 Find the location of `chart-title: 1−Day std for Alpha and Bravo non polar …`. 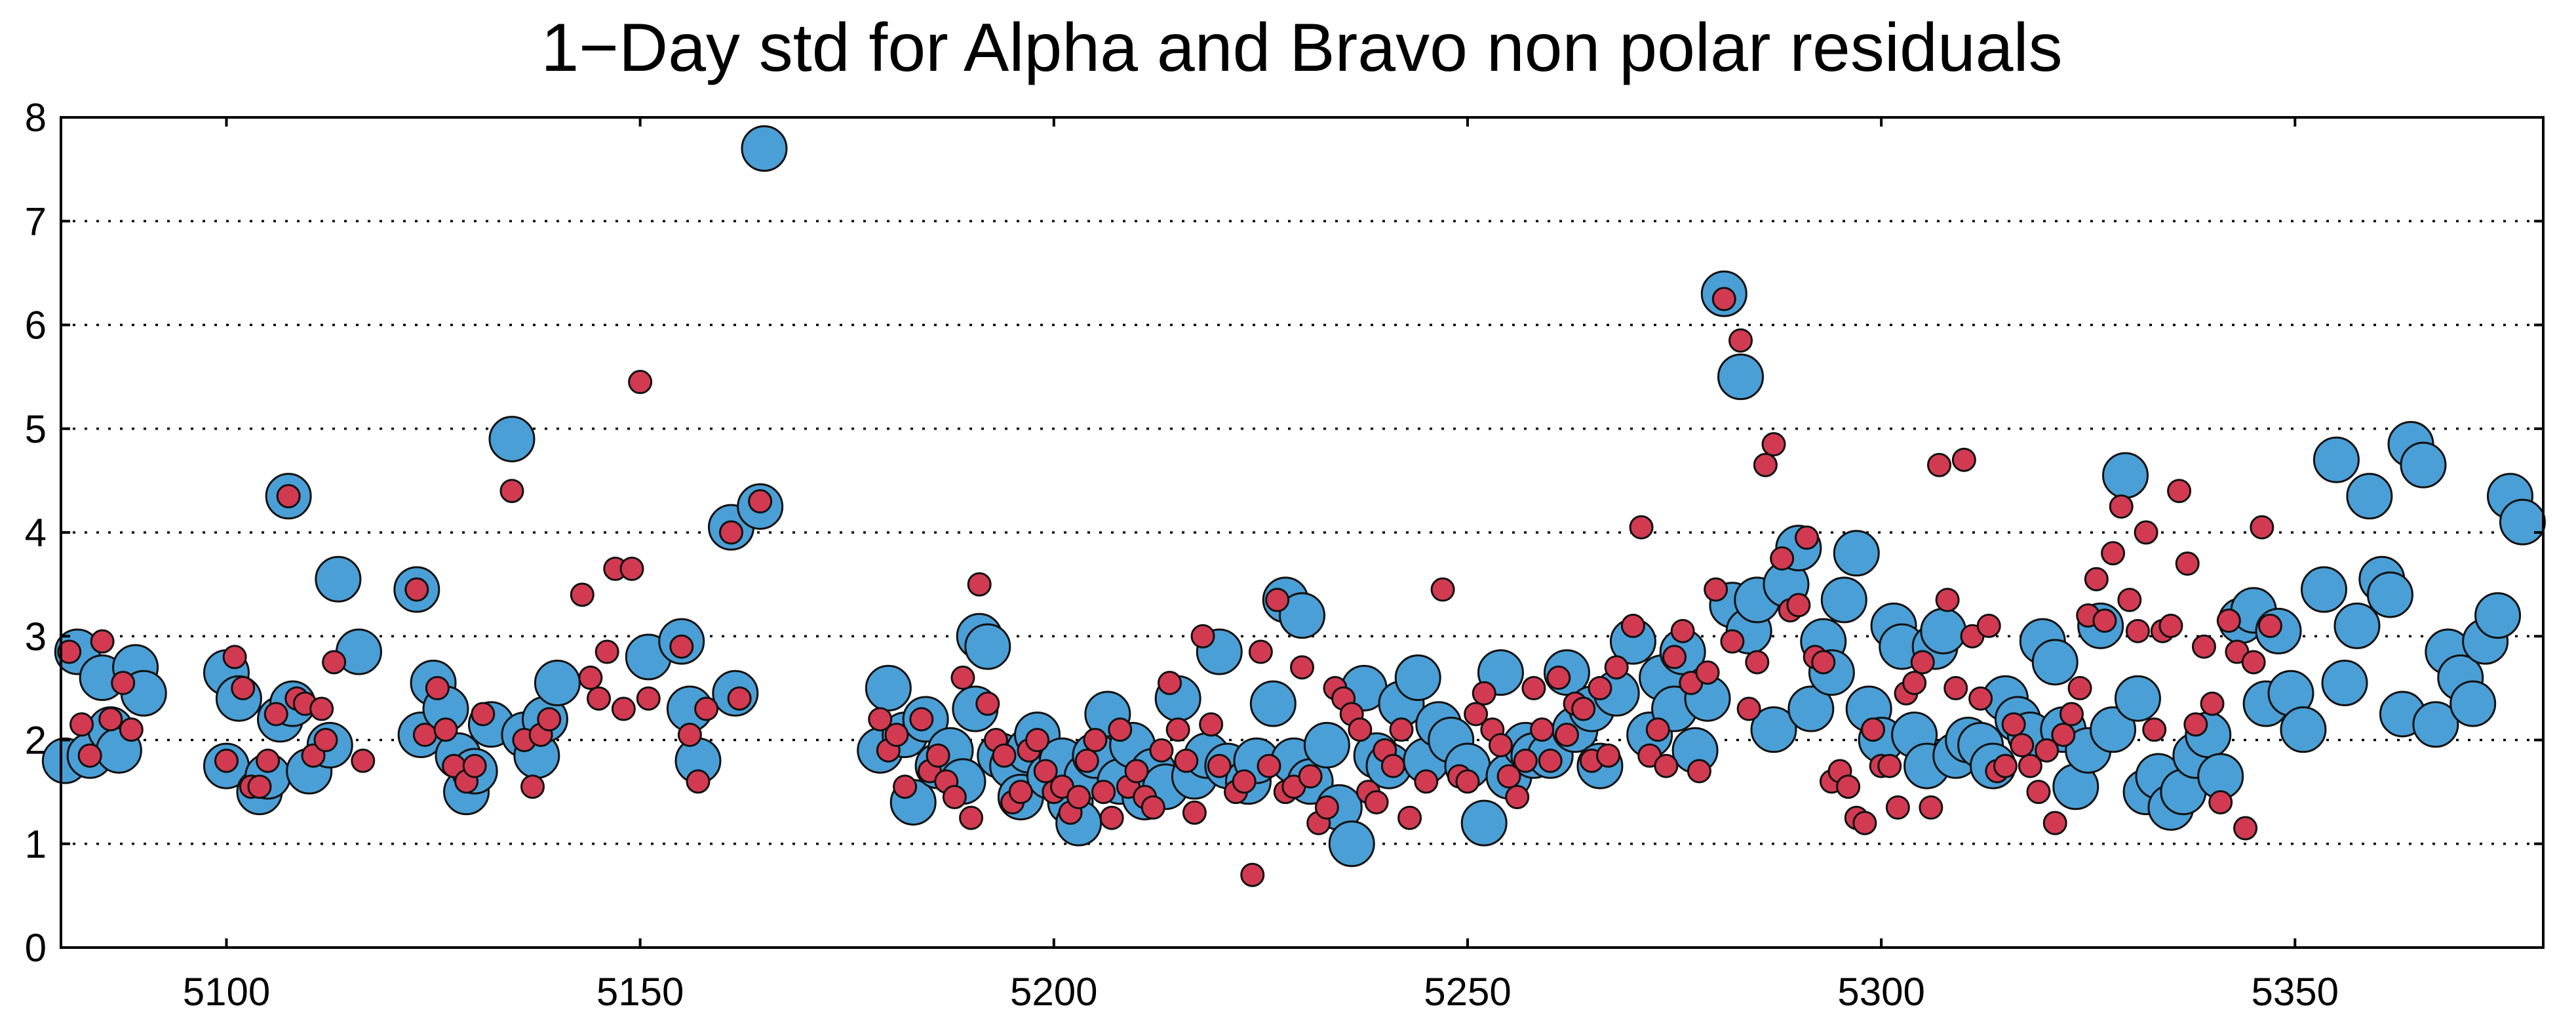

chart-title: 1−Day std for Alpha and Bravo non polar … is located at coordinates (1301, 48).